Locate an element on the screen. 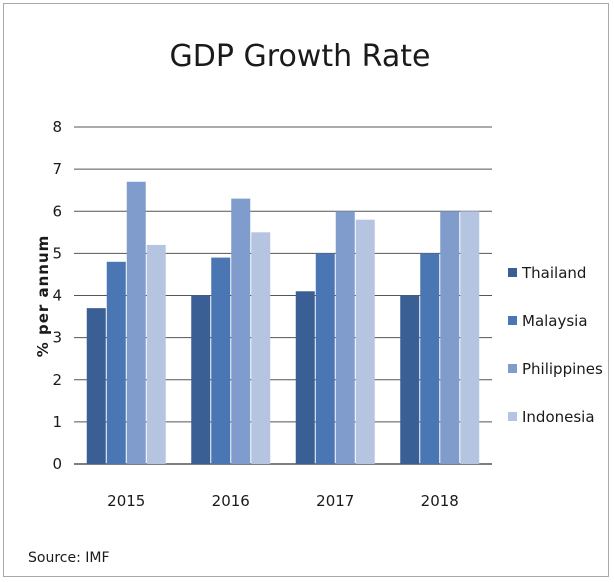  x-tick-label: 2018 is located at coordinates (440, 501).